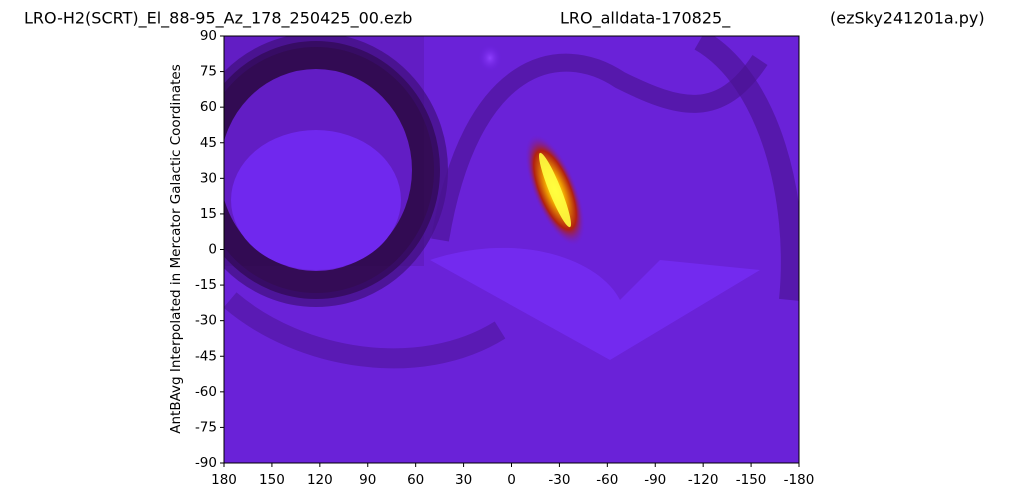  Describe the element at coordinates (224, 480) in the screenshot. I see `x-tick-label: 180` at that location.